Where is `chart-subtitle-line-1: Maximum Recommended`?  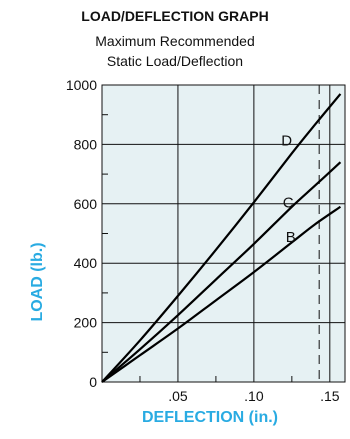 chart-subtitle-line-1: Maximum Recommended is located at coordinates (175, 41).